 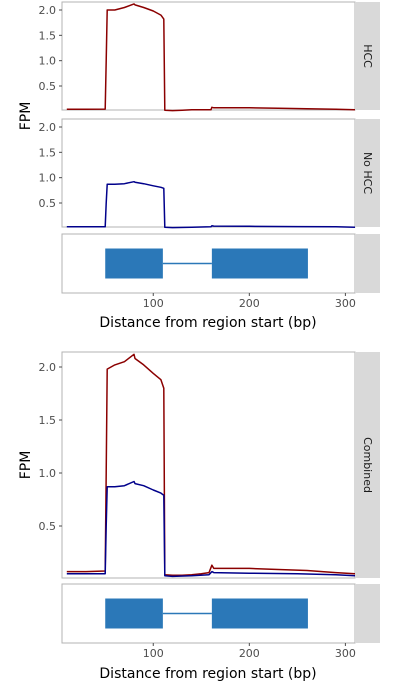 I want to click on hcc-y-tick-label: 2.0, so click(x=48, y=10).